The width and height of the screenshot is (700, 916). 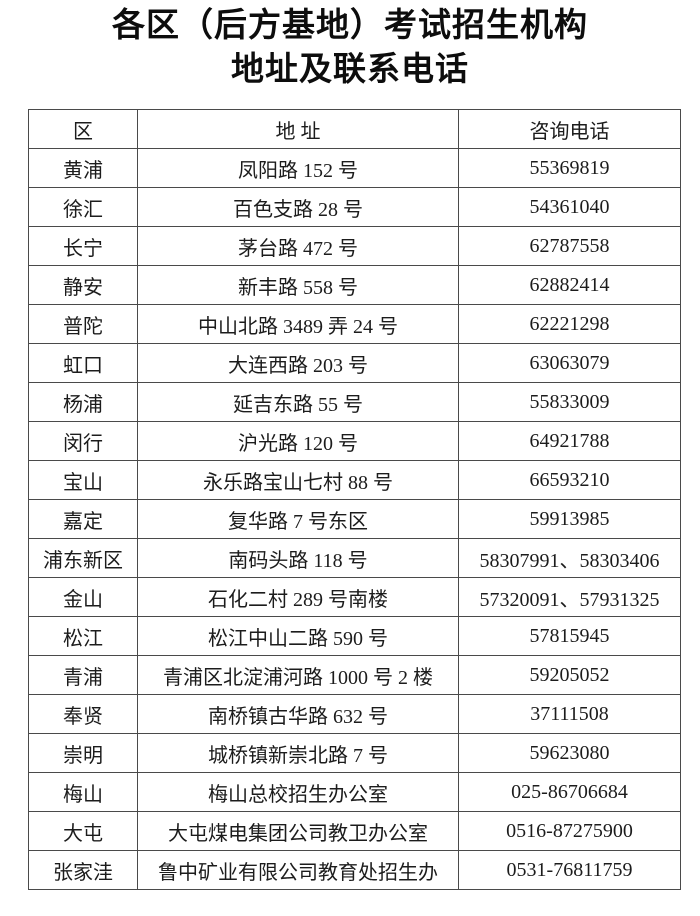 I want to click on table-row: 梅山 梅山总校招生办公室 025-86706684, so click(x=354, y=792).